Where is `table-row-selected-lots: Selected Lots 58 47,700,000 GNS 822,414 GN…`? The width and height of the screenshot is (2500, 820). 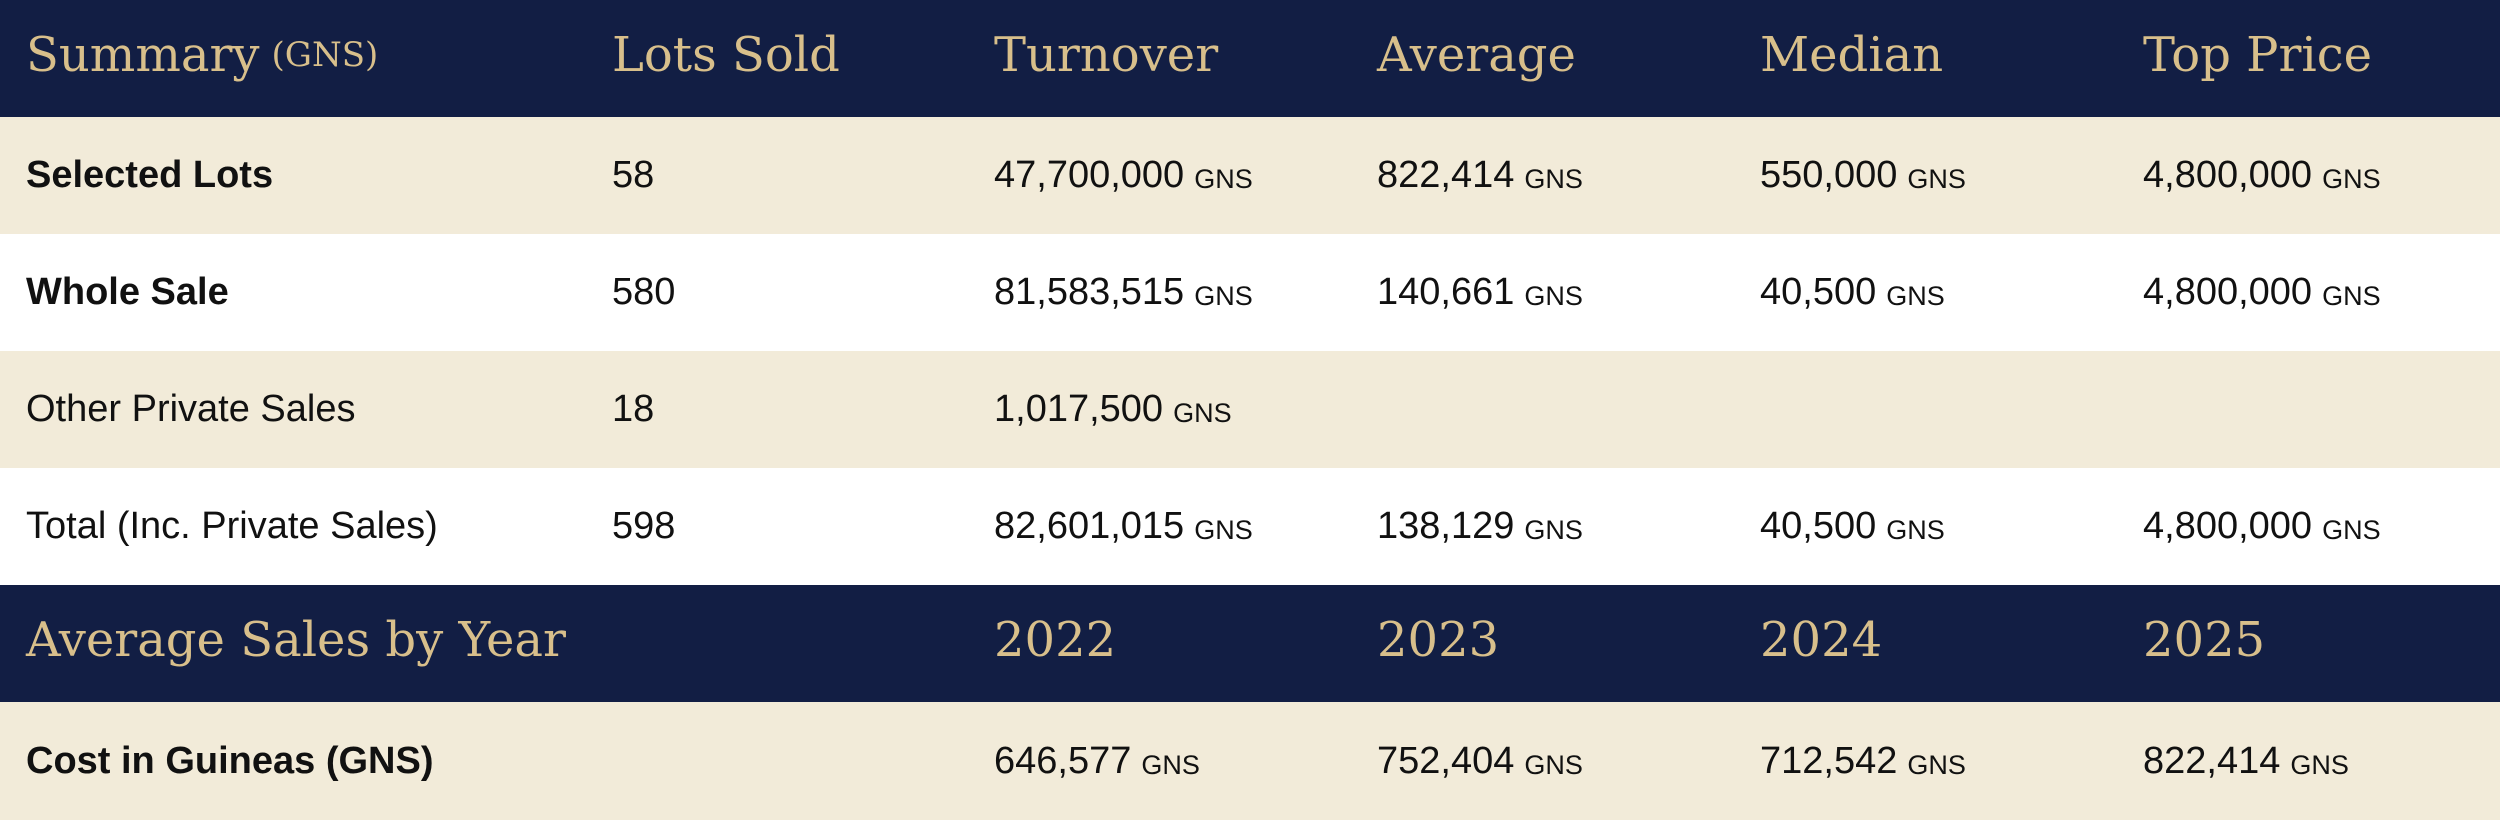
table-row-selected-lots: Selected Lots 58 47,700,000 GNS 822,414 GN… is located at coordinates (1250, 175).